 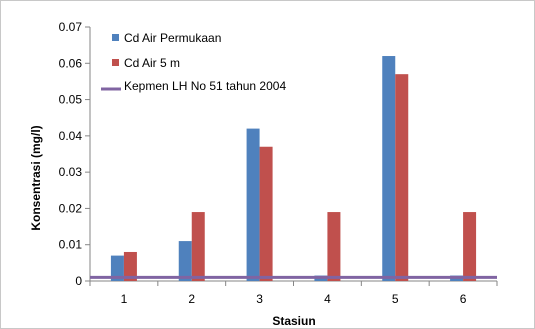 I want to click on y-tick-label: 0.01, so click(x=71, y=245).